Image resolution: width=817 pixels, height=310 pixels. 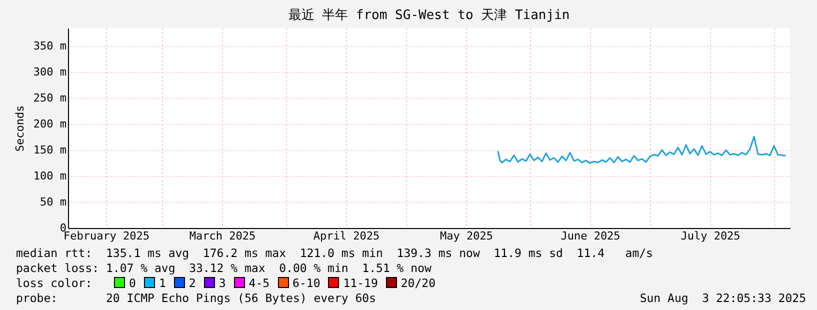 What do you see at coordinates (54, 283) in the screenshot?
I see `text: loss color:` at bounding box center [54, 283].